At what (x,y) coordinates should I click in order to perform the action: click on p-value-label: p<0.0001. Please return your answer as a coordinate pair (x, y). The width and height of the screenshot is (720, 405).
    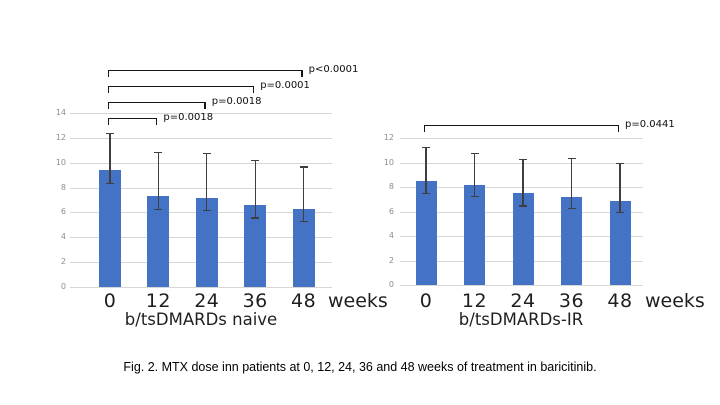
    Looking at the image, I should click on (333, 69).